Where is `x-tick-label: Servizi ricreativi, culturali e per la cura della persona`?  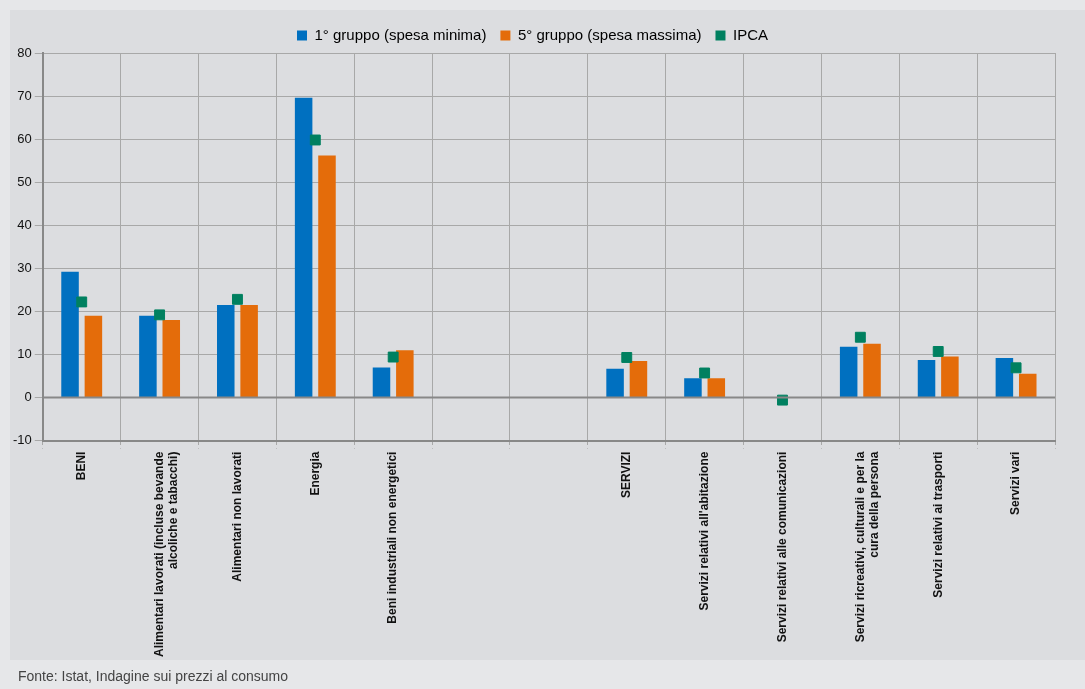 x-tick-label: Servizi ricreativi, culturali e per la cura della persona is located at coordinates (867, 547).